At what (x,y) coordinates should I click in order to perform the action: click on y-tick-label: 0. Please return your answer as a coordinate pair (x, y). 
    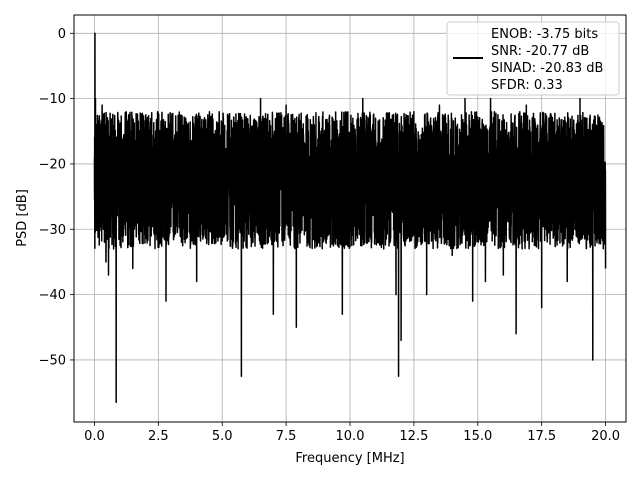
    Looking at the image, I should click on (62, 34).